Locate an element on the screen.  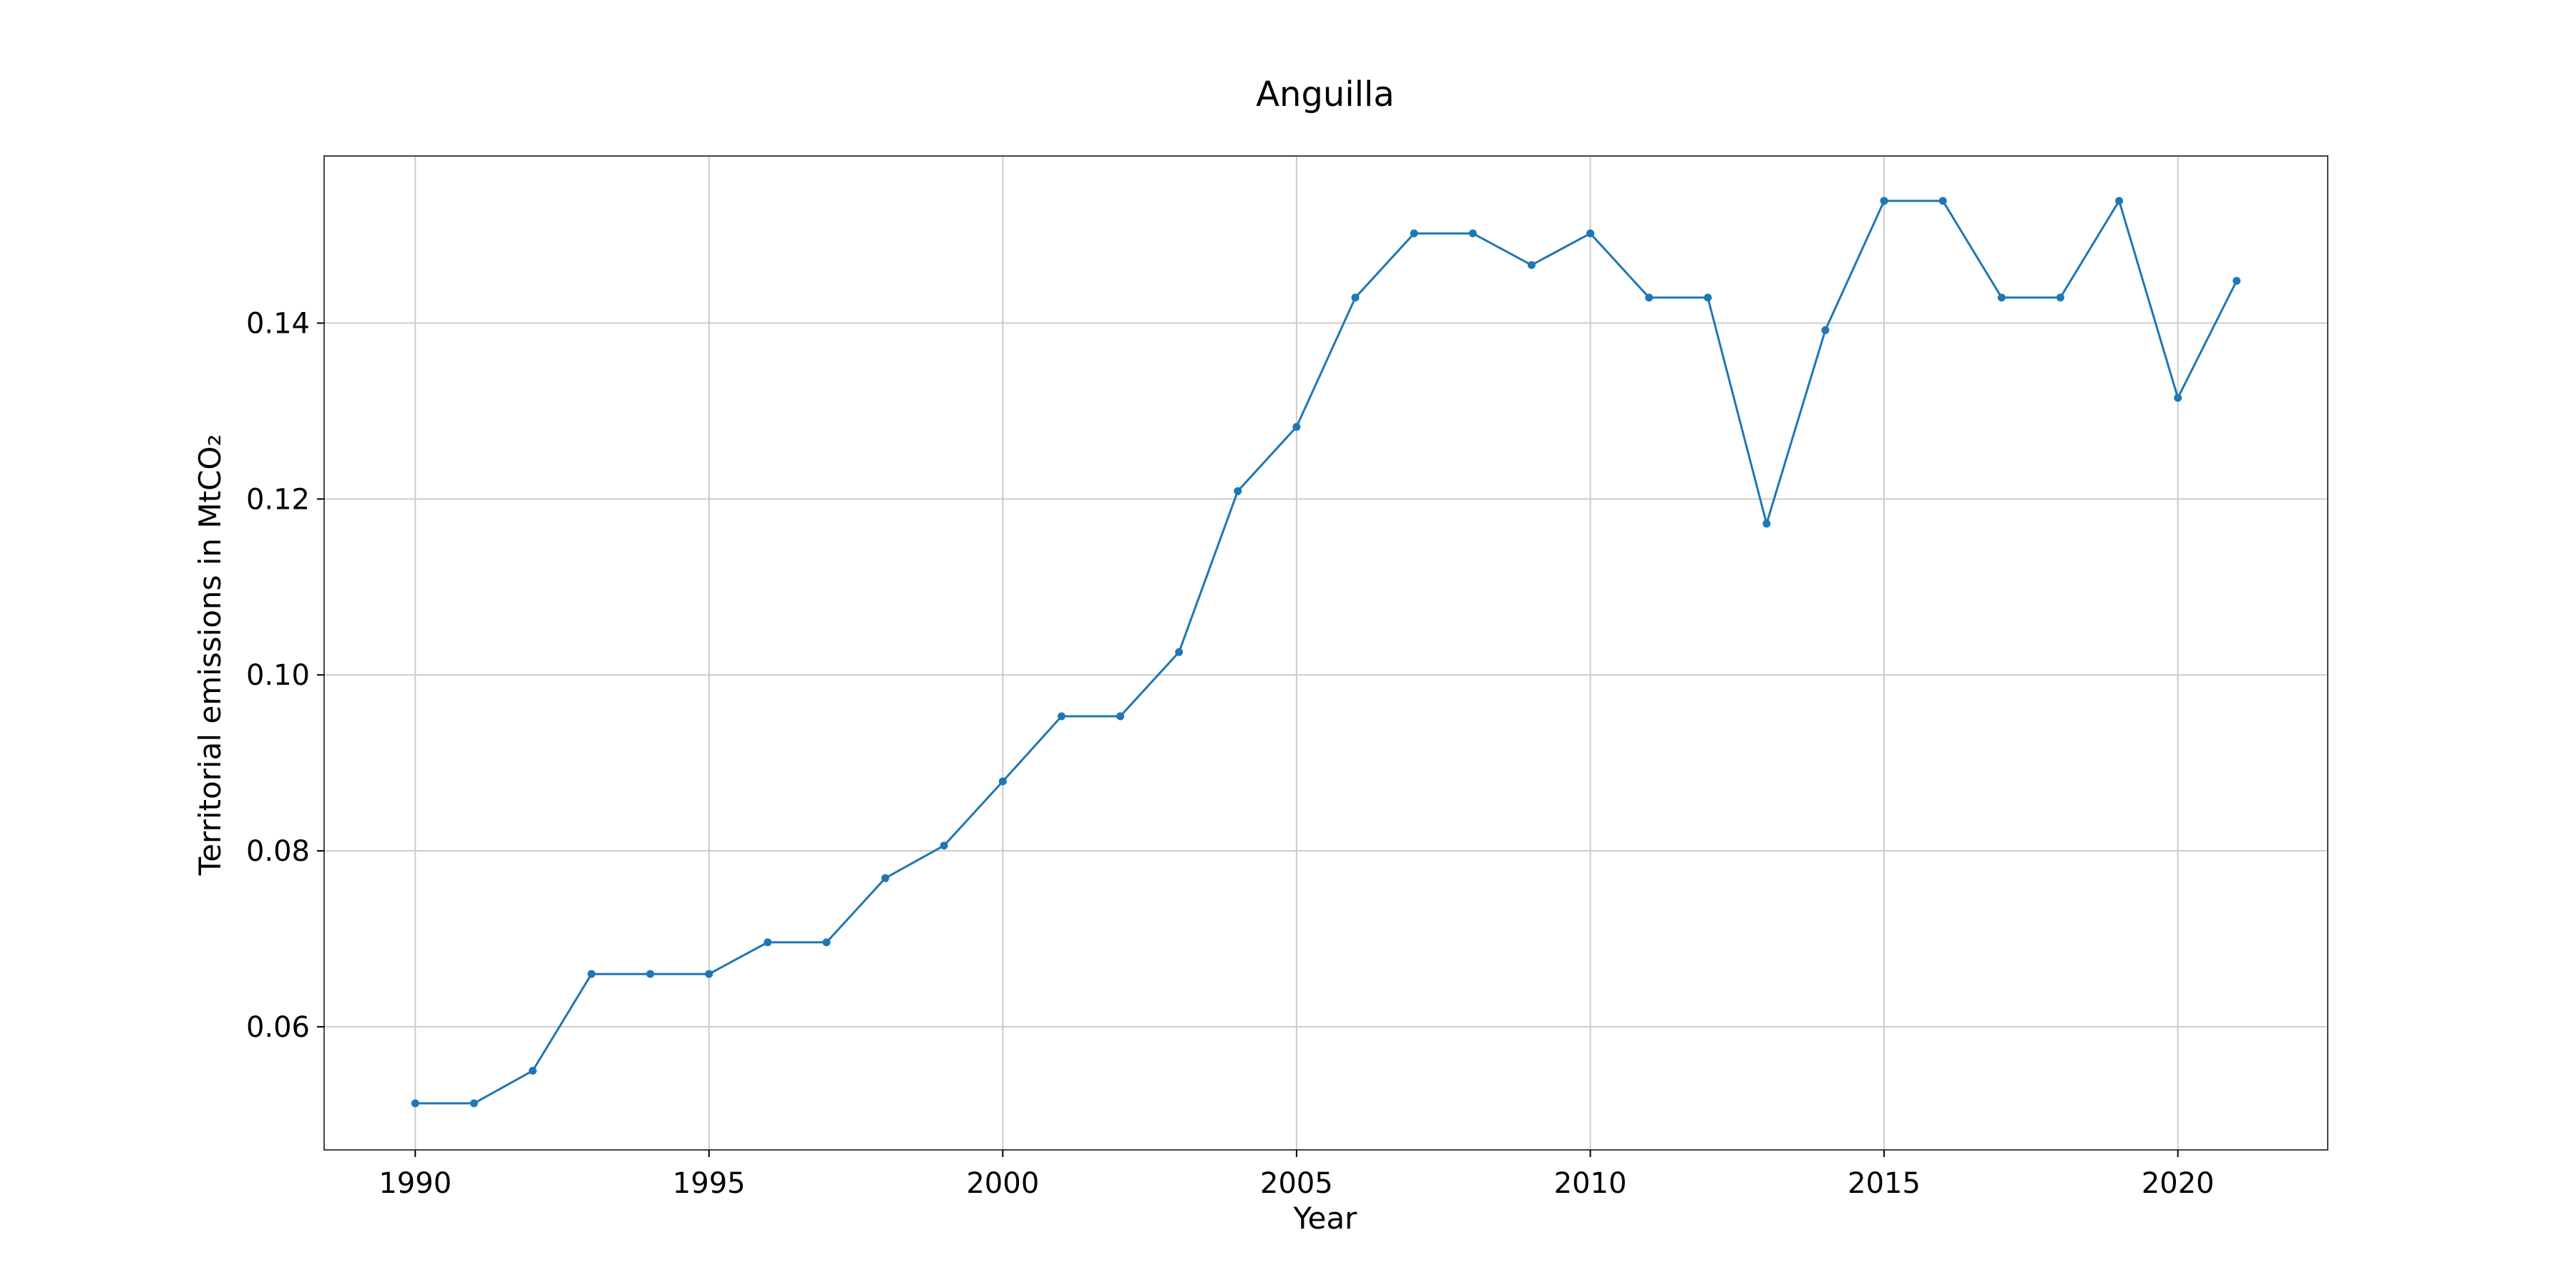
y-tick-label: 0.08 is located at coordinates (278, 851).